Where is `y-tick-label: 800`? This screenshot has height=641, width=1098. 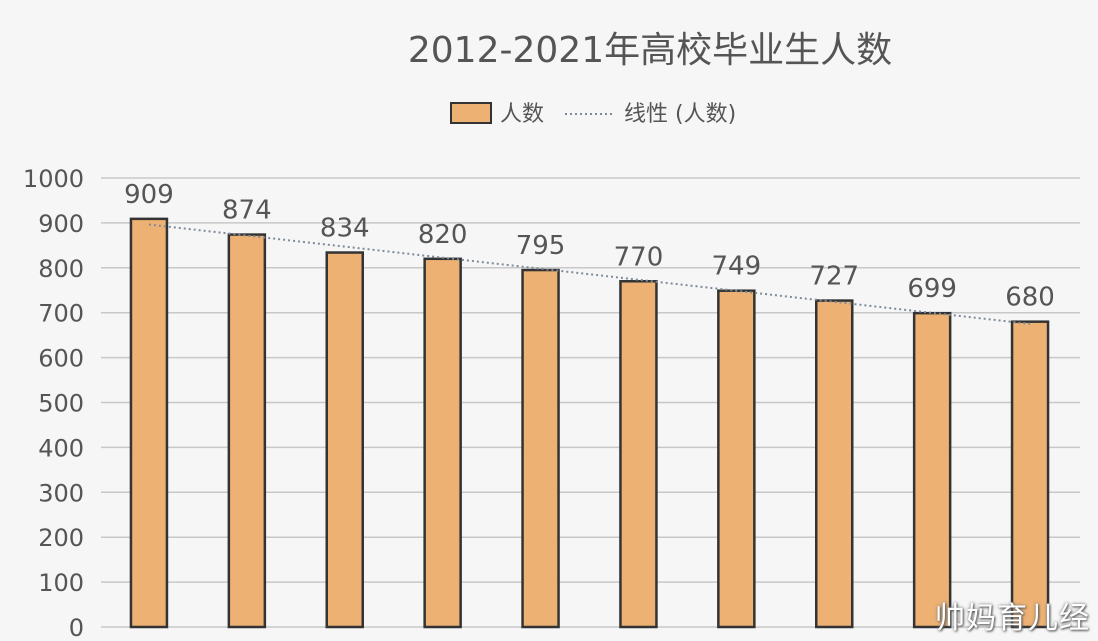 y-tick-label: 800 is located at coordinates (61, 269).